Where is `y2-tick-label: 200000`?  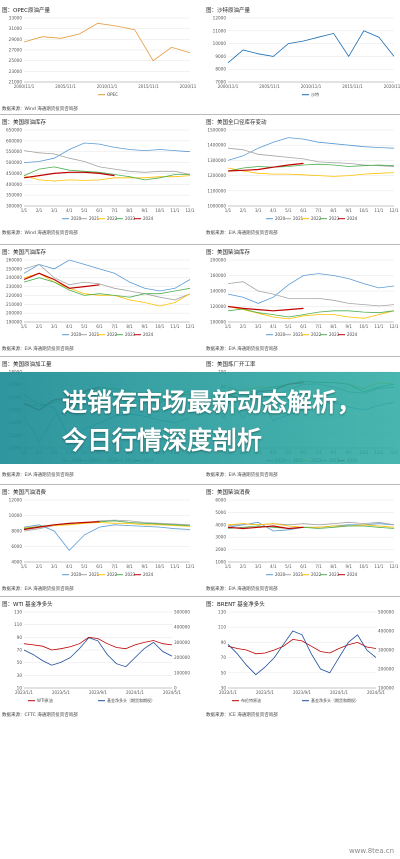
y2-tick-label: 200000 is located at coordinates (386, 669).